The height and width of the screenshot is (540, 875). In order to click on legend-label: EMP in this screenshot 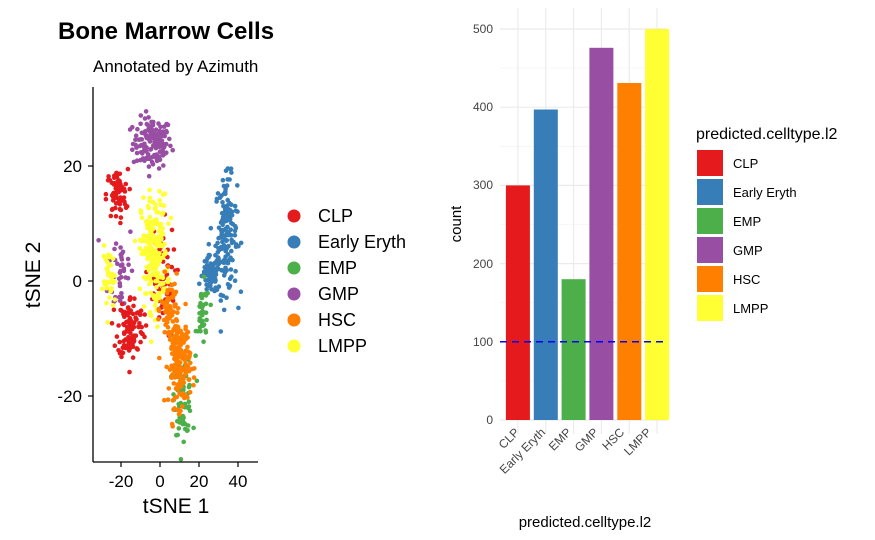, I will do `click(337, 268)`.